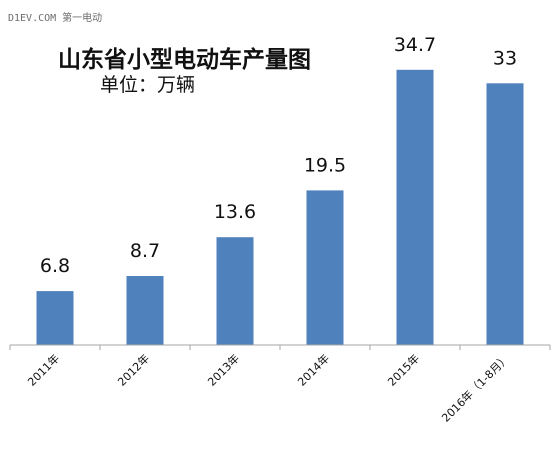 The height and width of the screenshot is (454, 555). I want to click on chart-subtitle: 单位：万辆, so click(148, 85).